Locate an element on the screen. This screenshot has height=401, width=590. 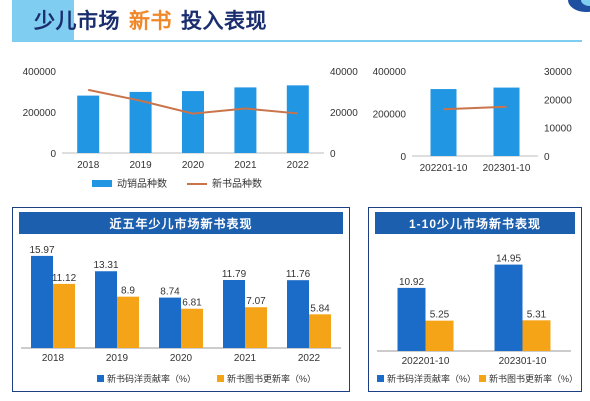
data-label: 11.79 is located at coordinates (234, 274).